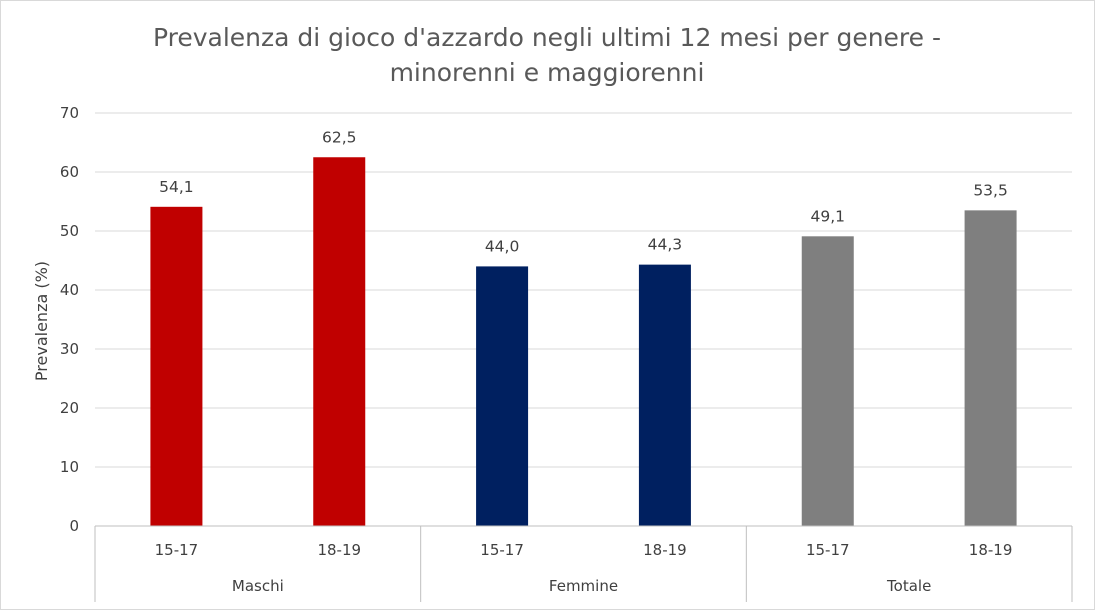 This screenshot has height=610, width=1095. What do you see at coordinates (339, 137) in the screenshot?
I see `data-label: 62,5` at bounding box center [339, 137].